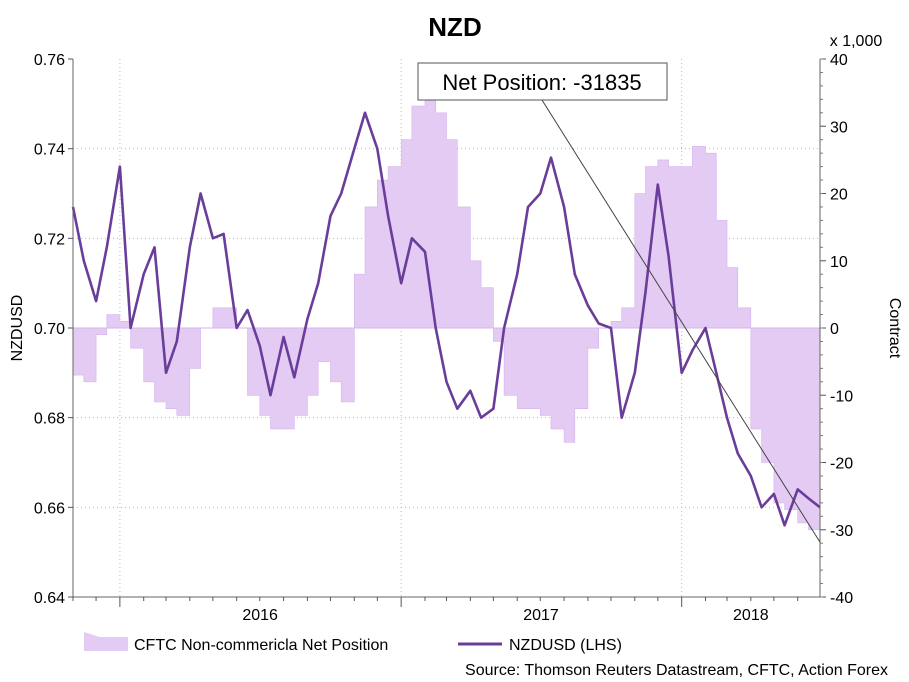 This screenshot has width=909, height=682. I want to click on callout-box, so click(542, 81).